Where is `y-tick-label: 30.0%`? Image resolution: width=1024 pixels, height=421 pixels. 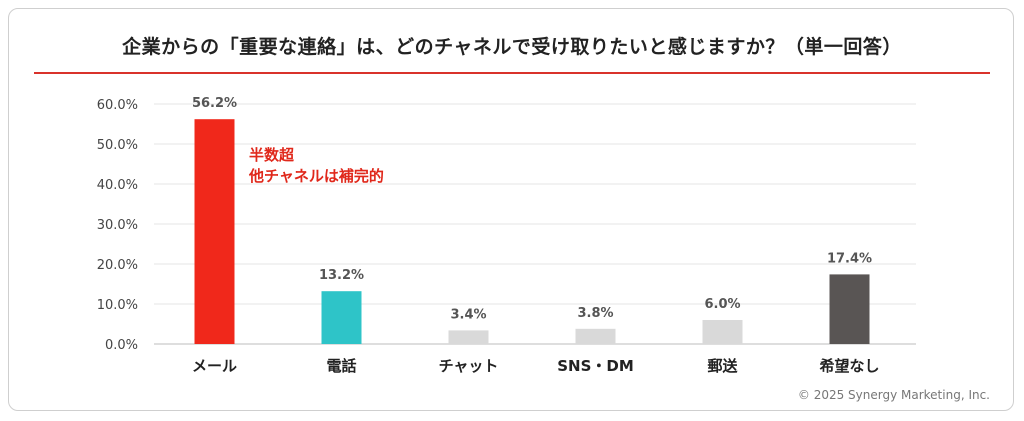
y-tick-label: 30.0% is located at coordinates (117, 225).